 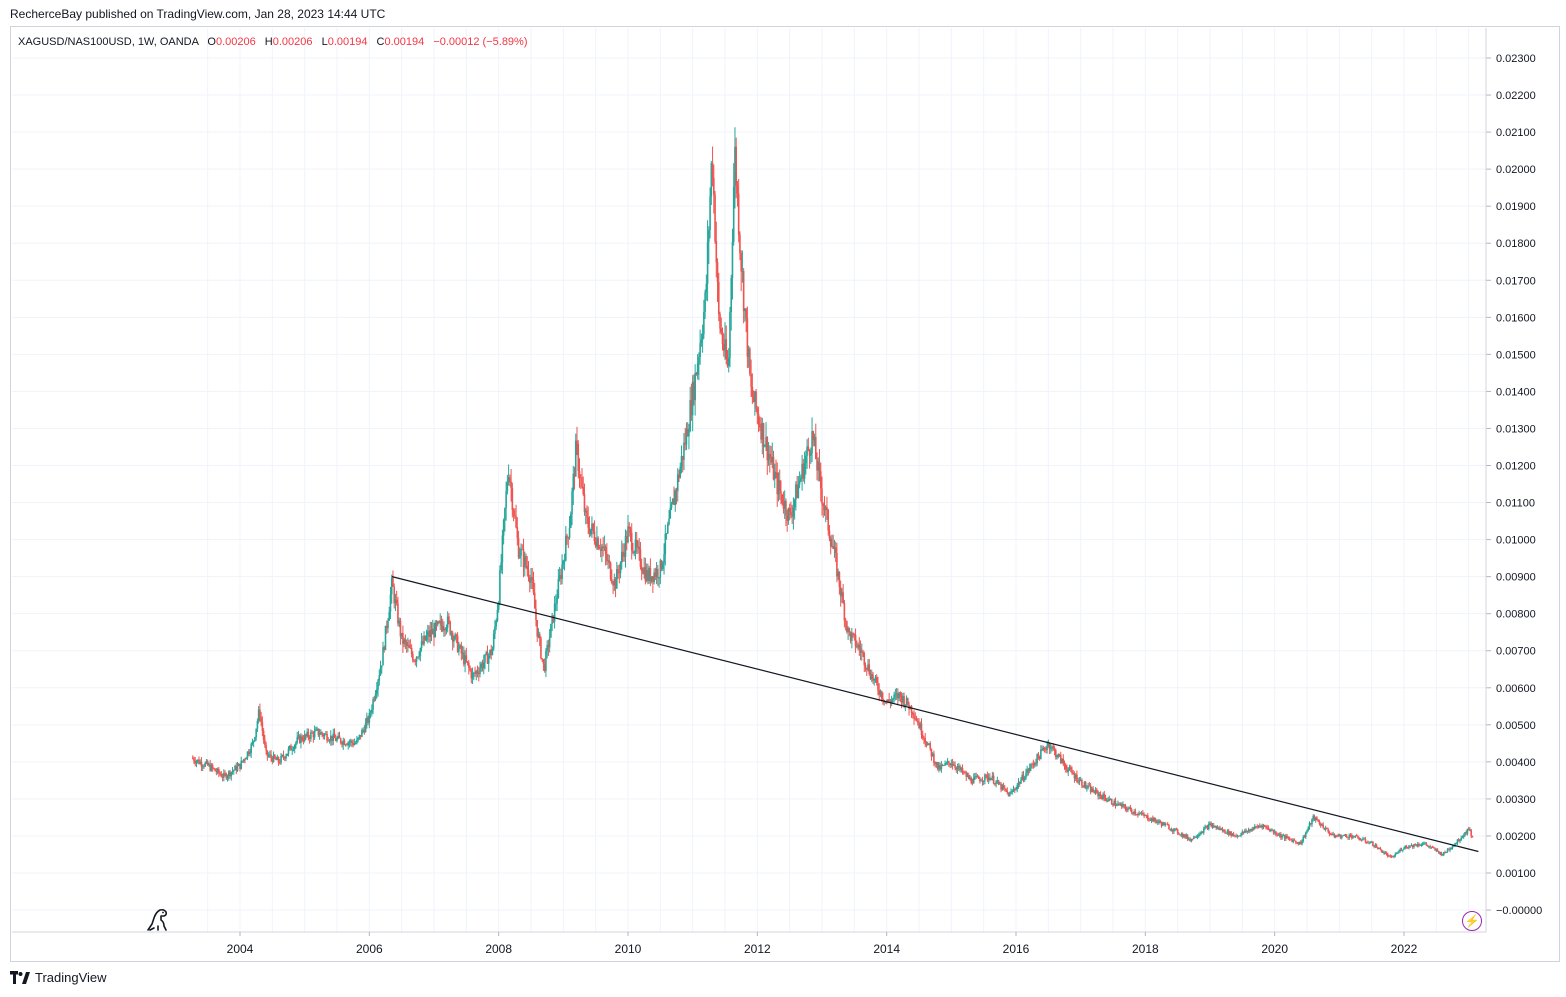 What do you see at coordinates (1516, 96) in the screenshot?
I see `price-tick-label: 0.02200` at bounding box center [1516, 96].